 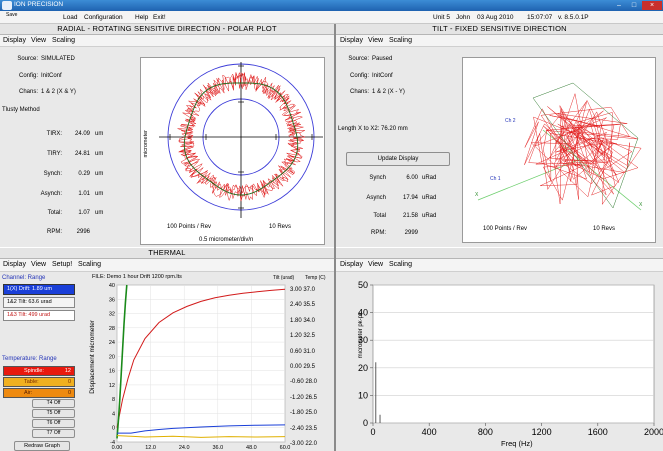 I want to click on spectrum-menu-scaling: Scaling, so click(x=400, y=264).